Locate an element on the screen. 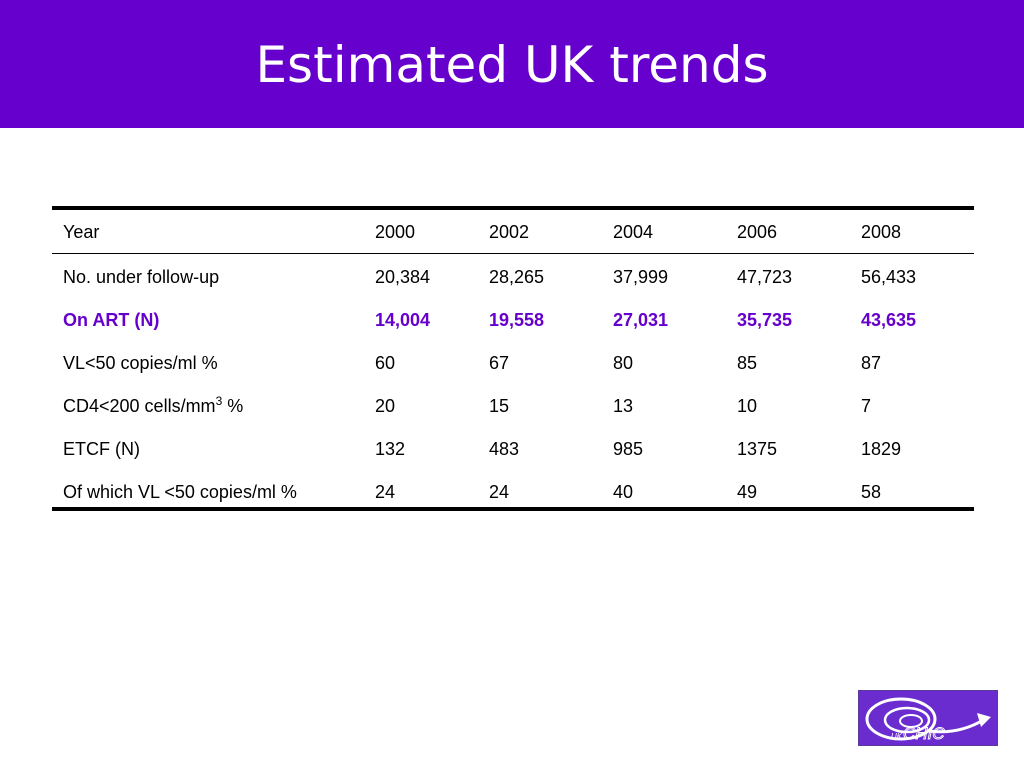 Image resolution: width=1024 pixels, height=768 pixels. table-cell: 27,031 is located at coordinates (641, 320).